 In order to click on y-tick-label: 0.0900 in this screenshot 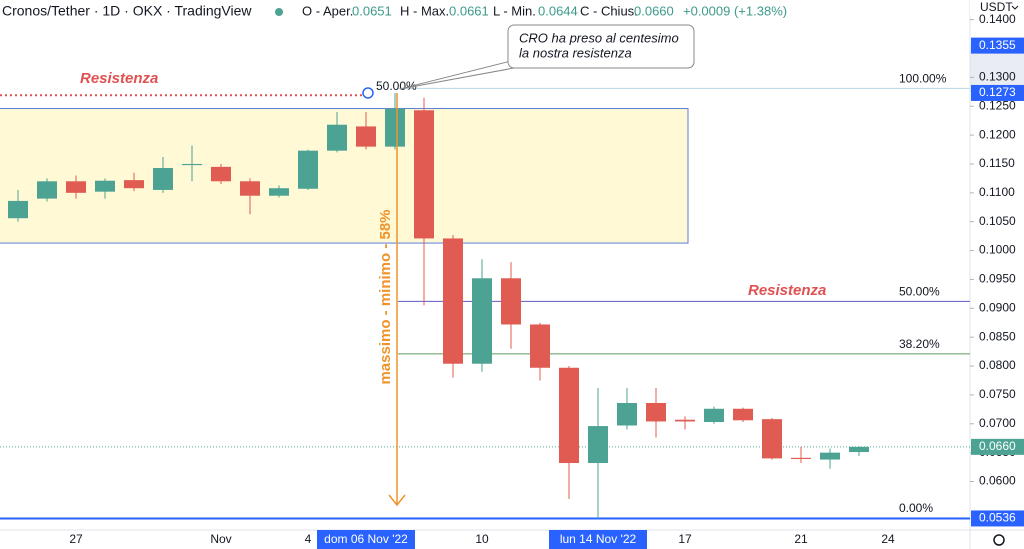, I will do `click(997, 307)`.